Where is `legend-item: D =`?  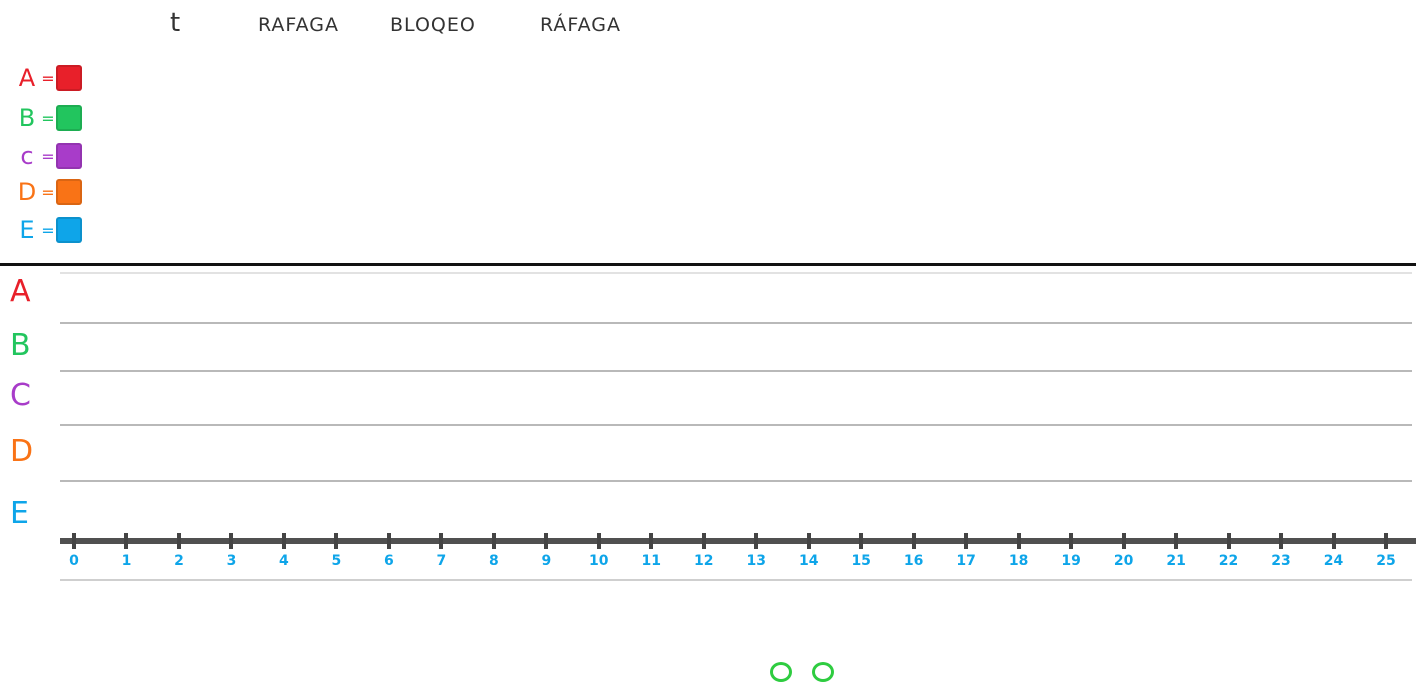 legend-item: D = is located at coordinates (48, 192).